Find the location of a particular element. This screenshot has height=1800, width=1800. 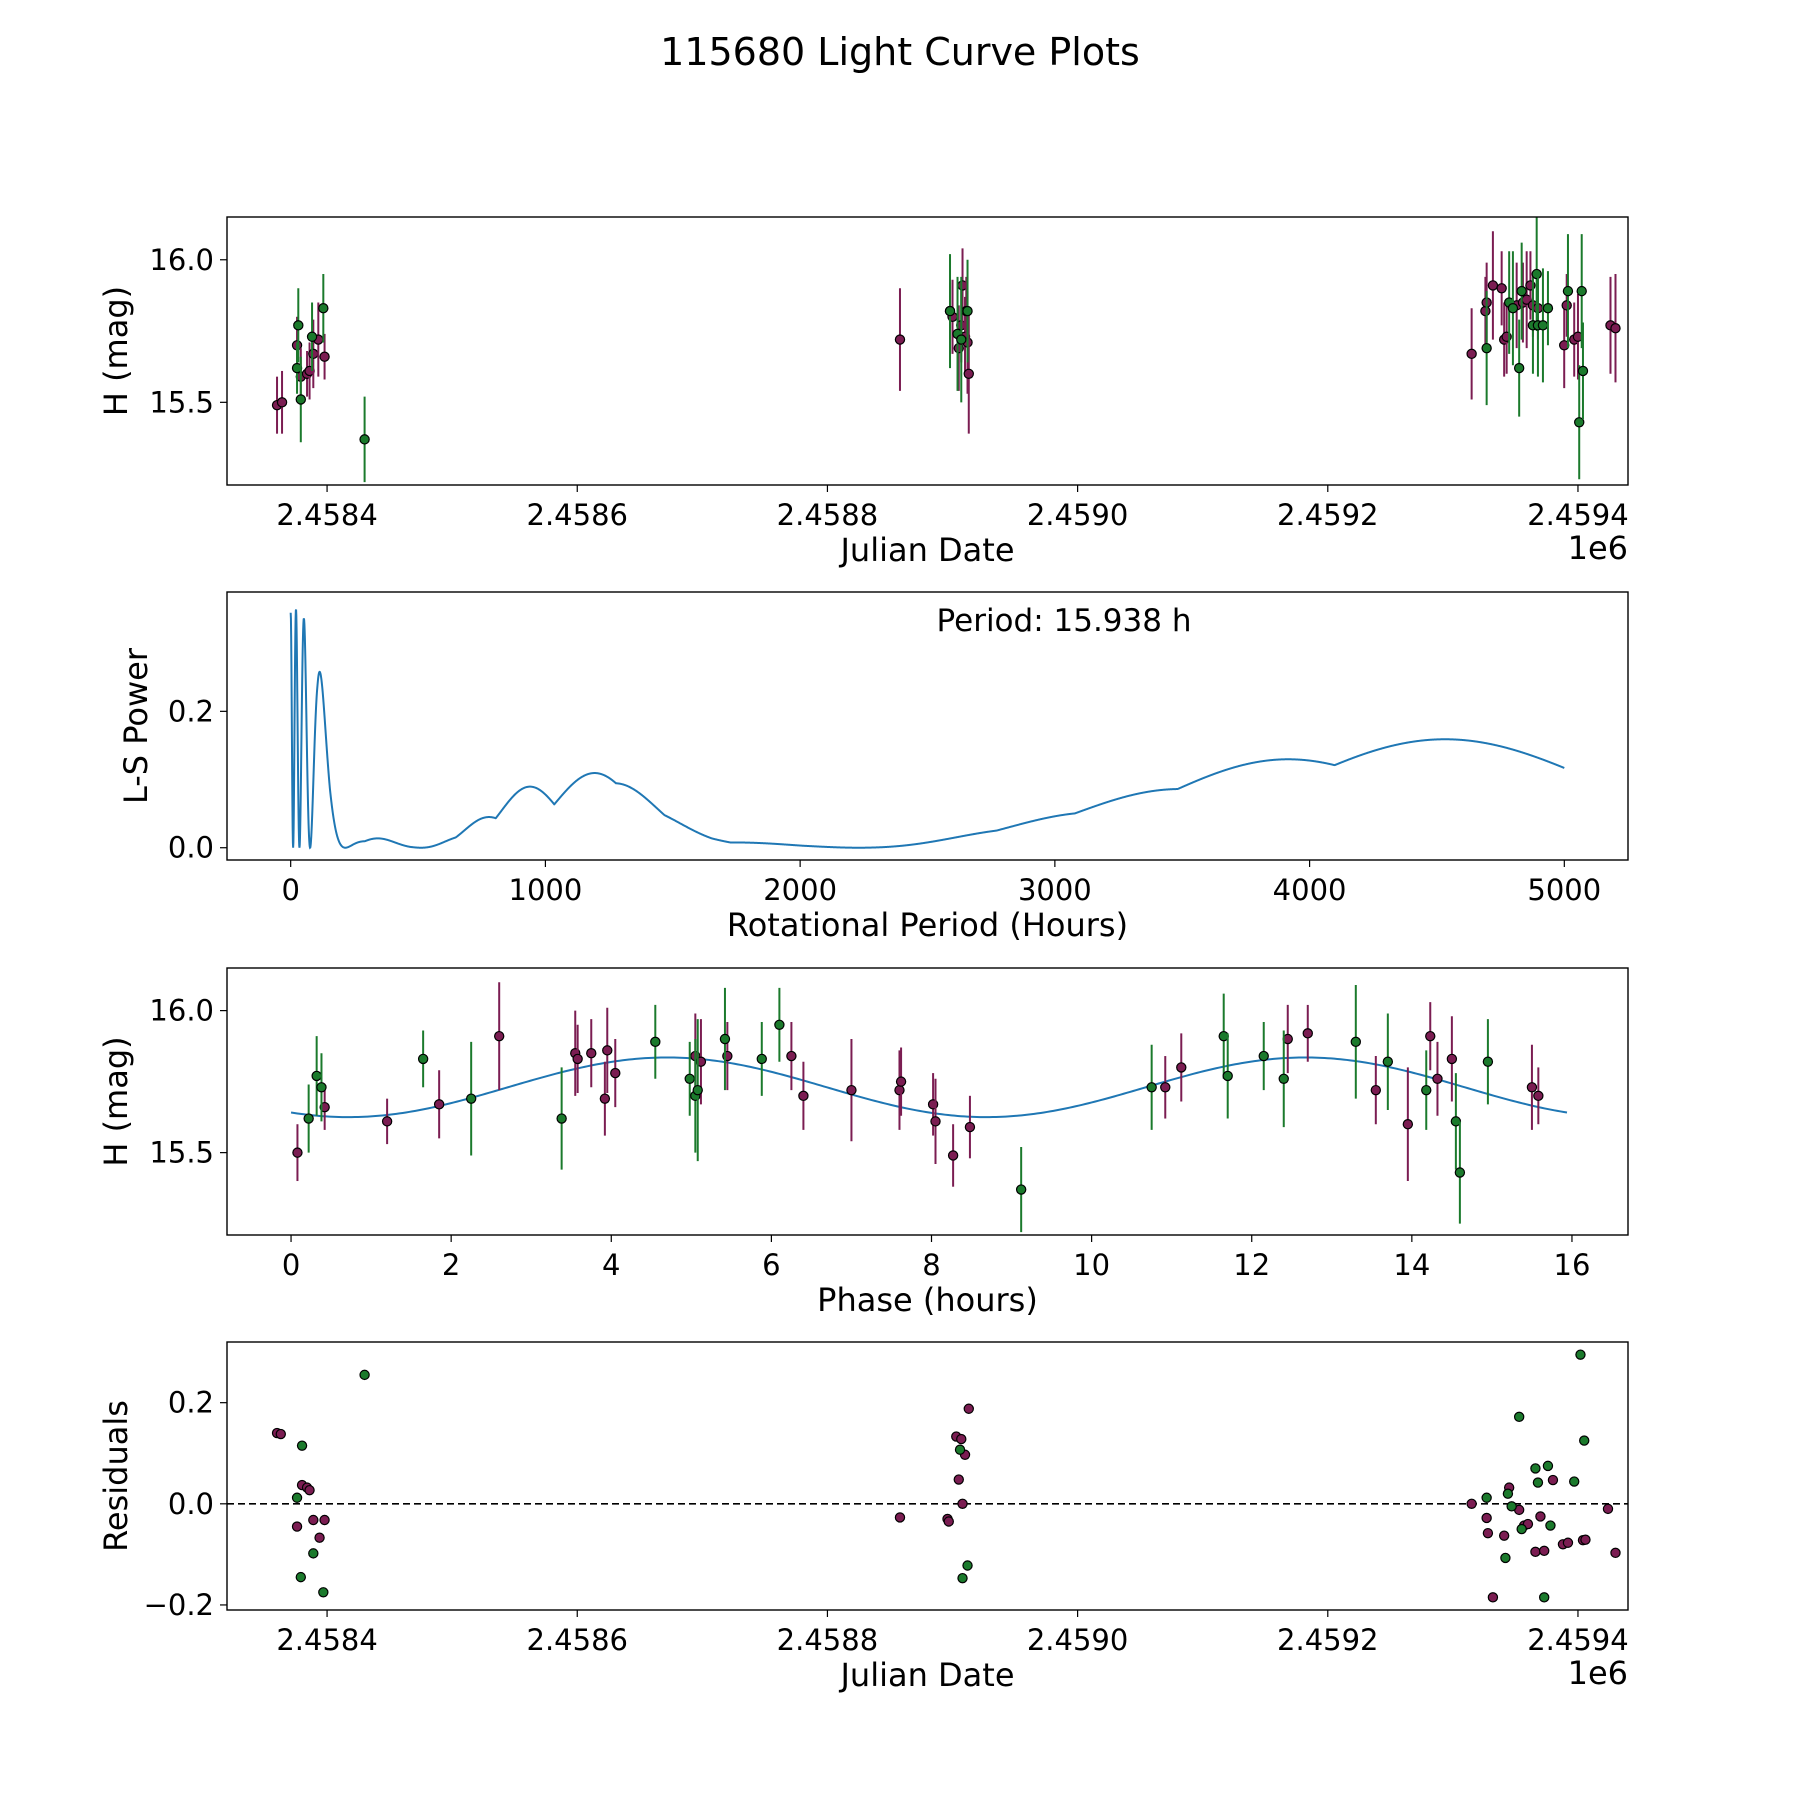

x-tick-label: 1000 is located at coordinates (546, 890).